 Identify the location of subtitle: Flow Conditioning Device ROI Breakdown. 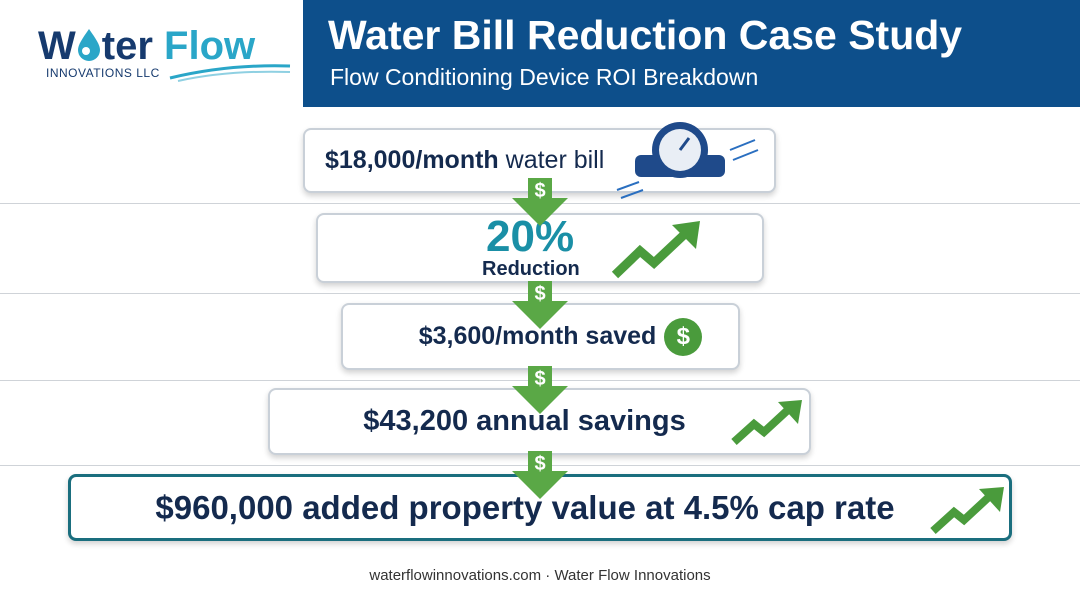
(544, 77).